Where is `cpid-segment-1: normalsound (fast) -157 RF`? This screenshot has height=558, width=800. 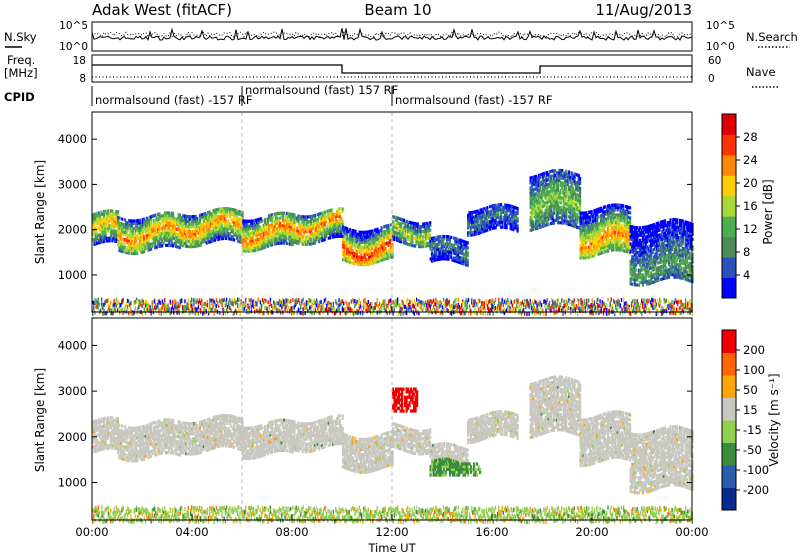 cpid-segment-1: normalsound (fast) -157 RF is located at coordinates (173, 100).